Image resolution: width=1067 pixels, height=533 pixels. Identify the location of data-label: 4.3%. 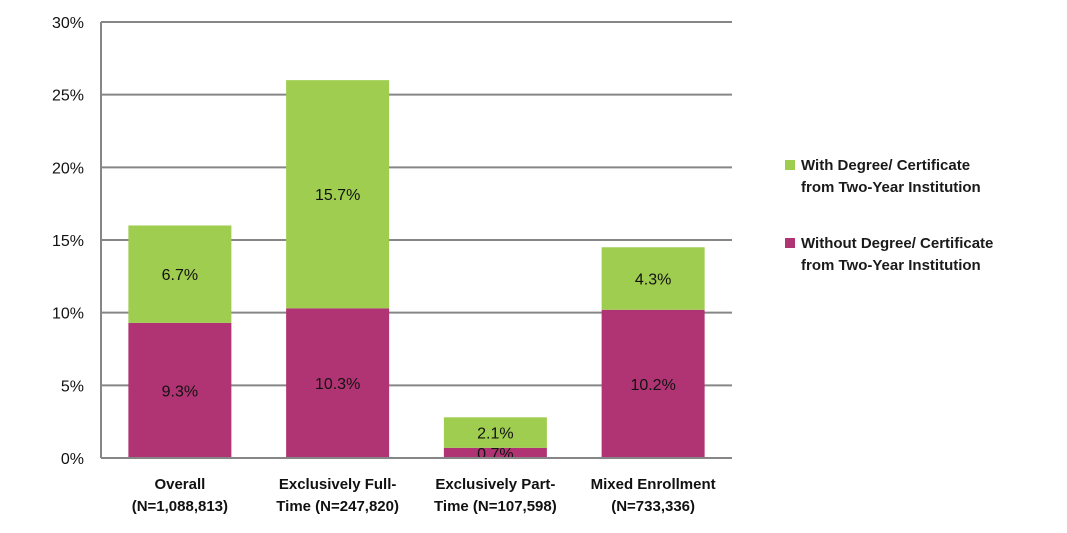
(653, 280).